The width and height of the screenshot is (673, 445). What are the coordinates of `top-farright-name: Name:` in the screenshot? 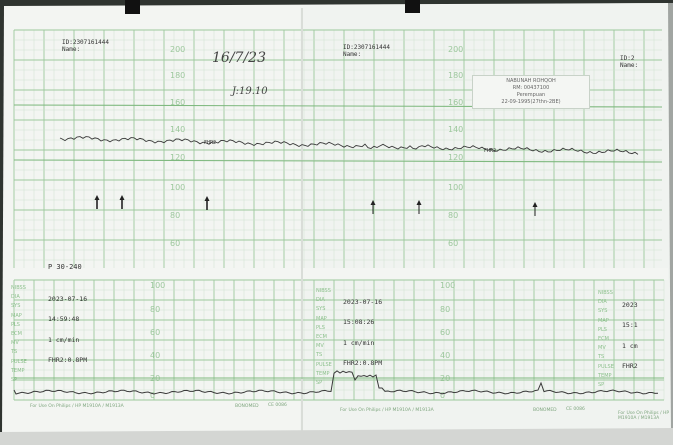 It's located at (629, 65).